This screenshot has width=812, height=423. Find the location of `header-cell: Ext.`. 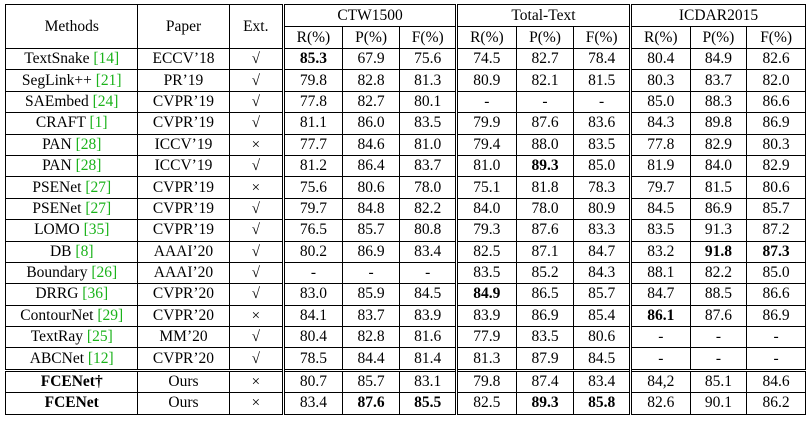

header-cell: Ext. is located at coordinates (256, 26).